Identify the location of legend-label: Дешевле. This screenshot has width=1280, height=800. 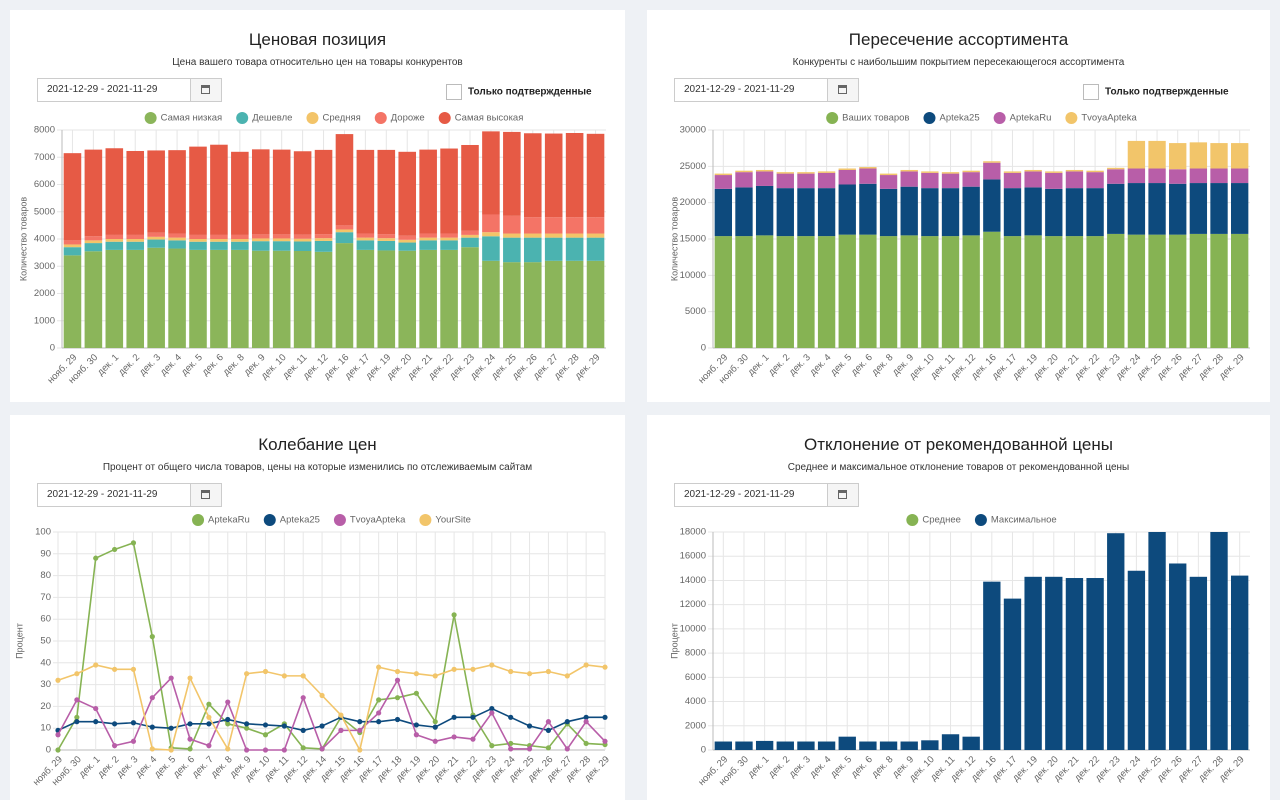
(272, 118).